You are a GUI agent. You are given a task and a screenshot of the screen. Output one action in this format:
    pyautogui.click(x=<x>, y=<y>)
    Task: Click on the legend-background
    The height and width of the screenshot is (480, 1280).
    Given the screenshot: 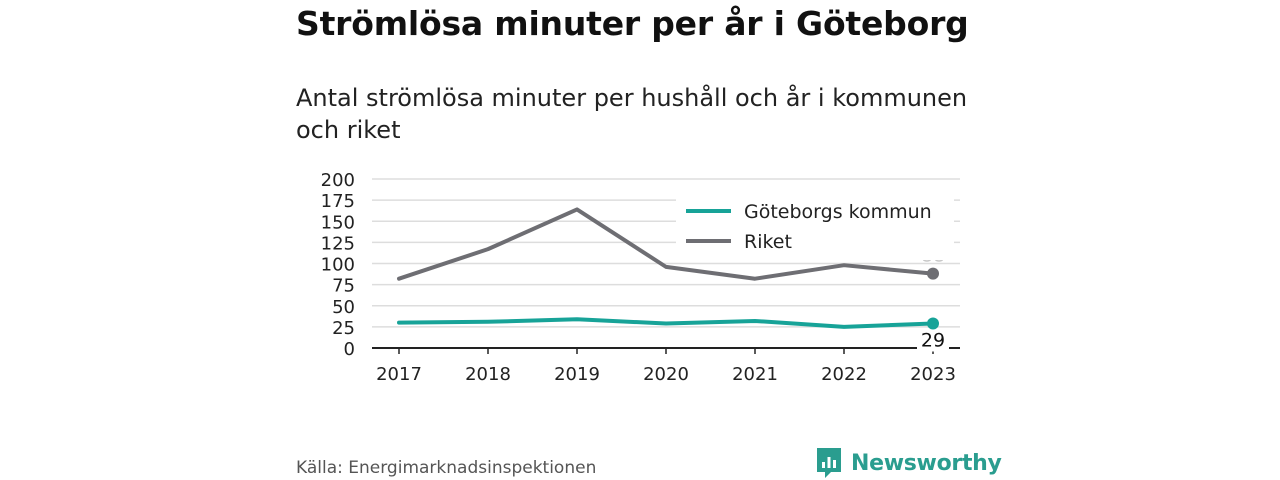 What is the action you would take?
    pyautogui.click(x=815, y=227)
    